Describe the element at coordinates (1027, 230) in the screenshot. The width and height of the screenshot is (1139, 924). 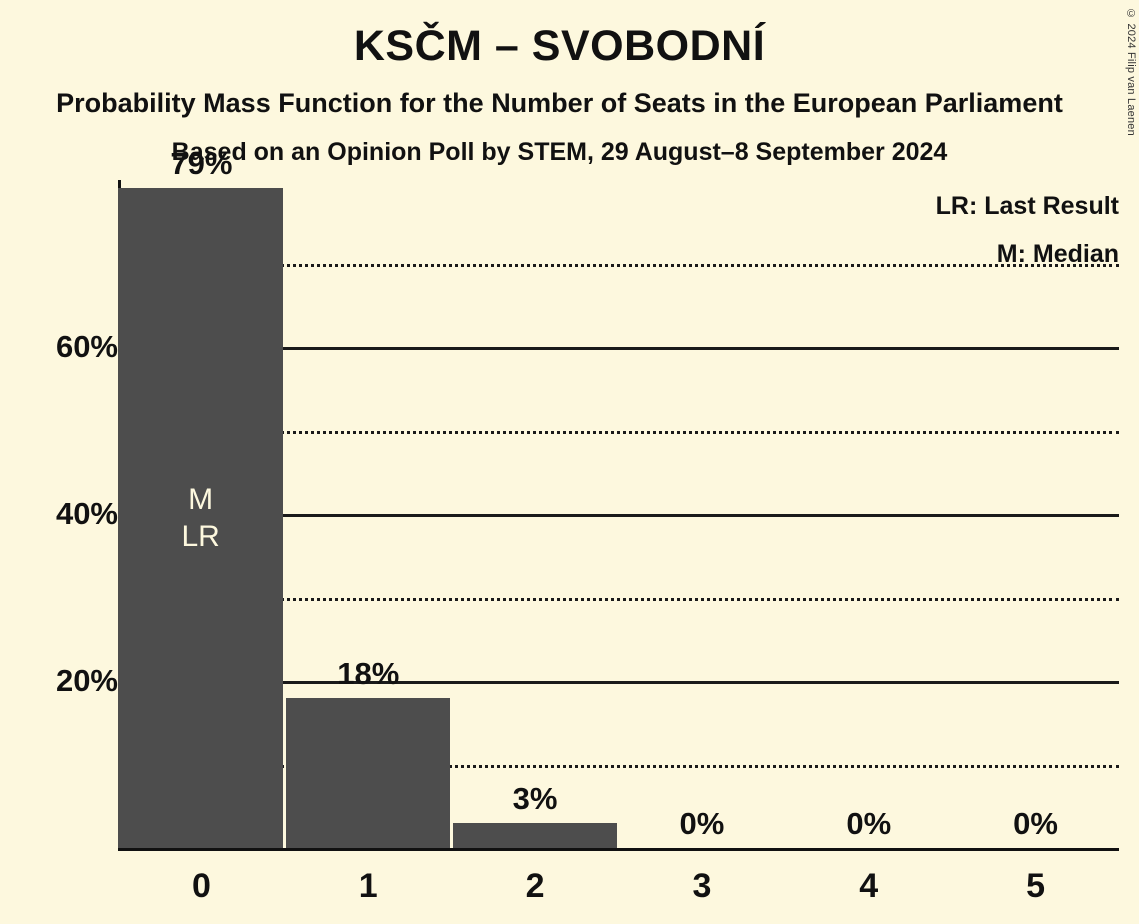
I see `chart-legend: LR: Last Result M: Median` at that location.